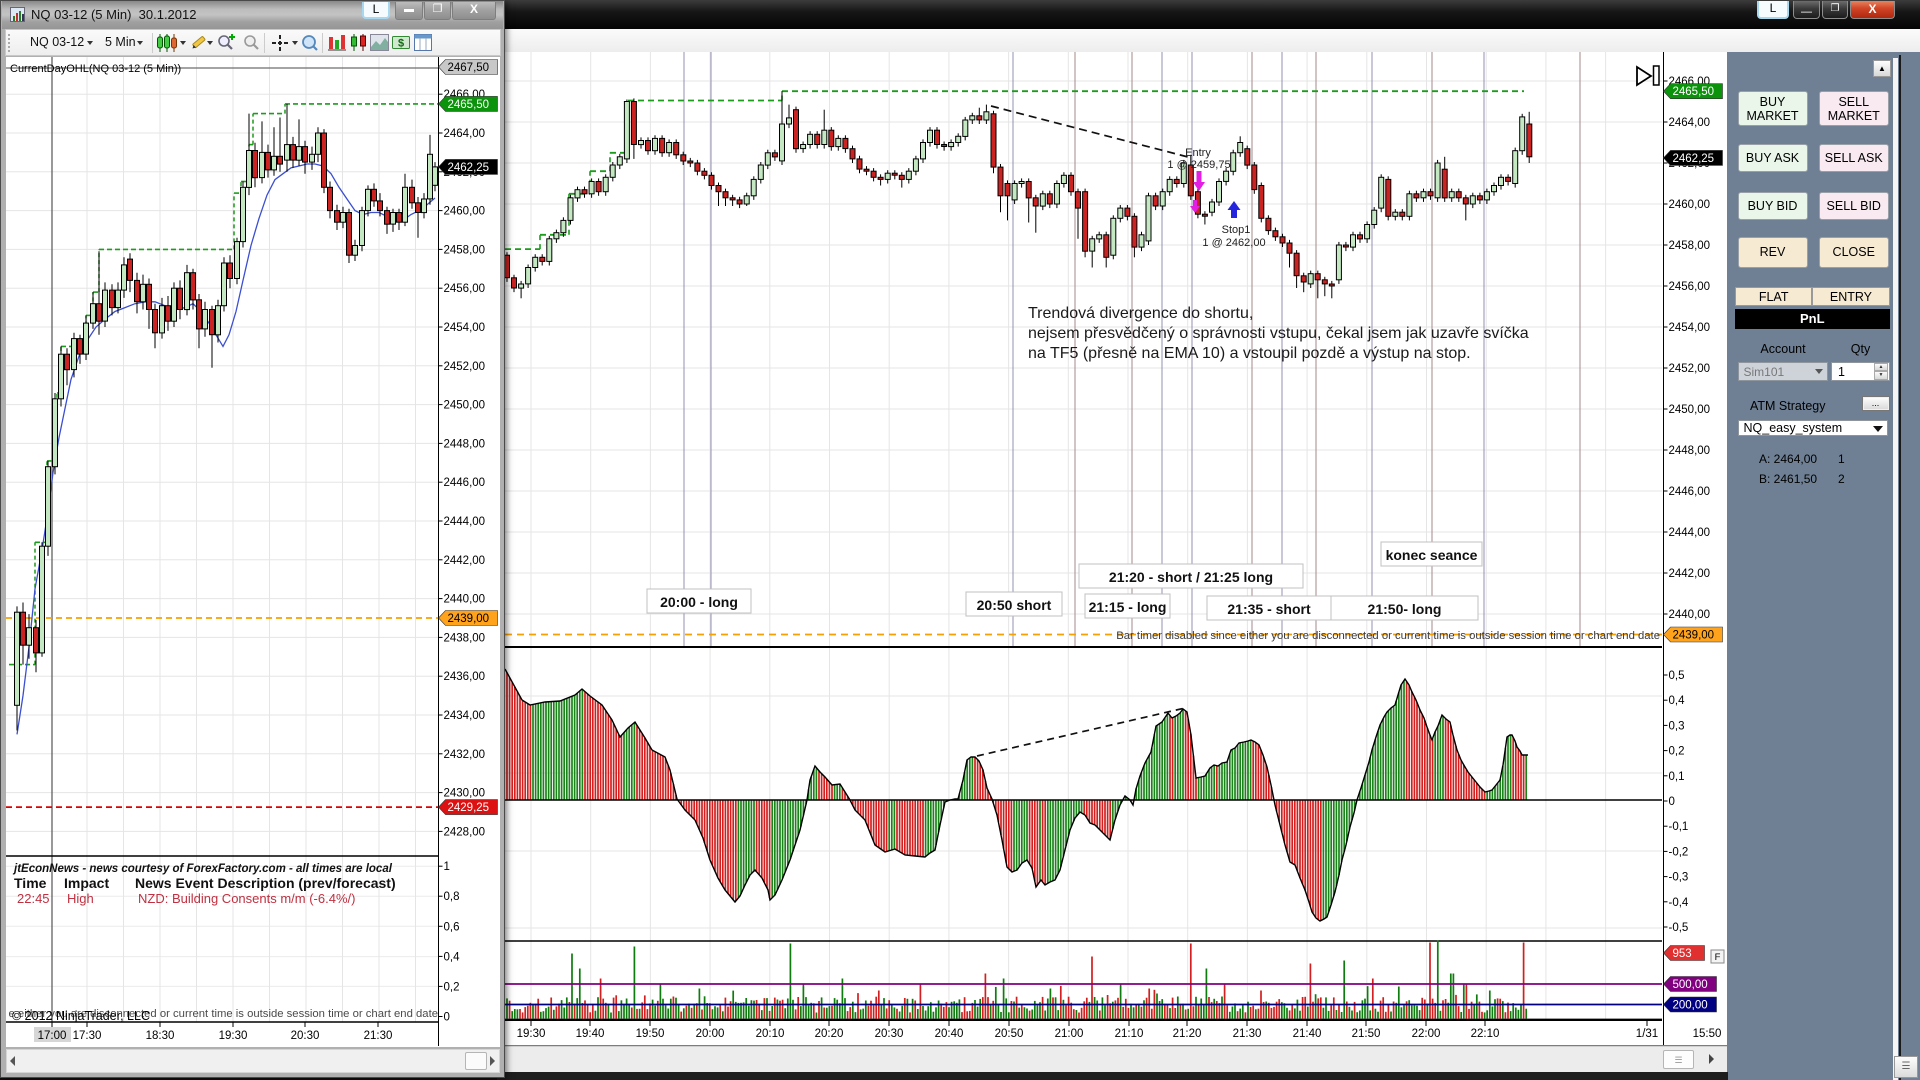  What do you see at coordinates (1677, 676) in the screenshot?
I see `svg-text: 0,5` at bounding box center [1677, 676].